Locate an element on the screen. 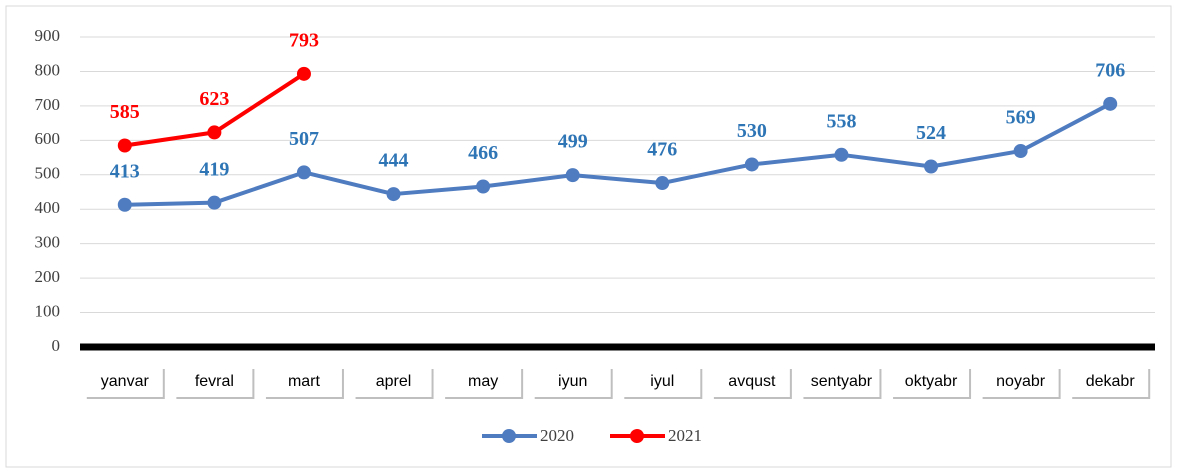 The height and width of the screenshot is (473, 1177). y-tick-label: 800 is located at coordinates (48, 69).